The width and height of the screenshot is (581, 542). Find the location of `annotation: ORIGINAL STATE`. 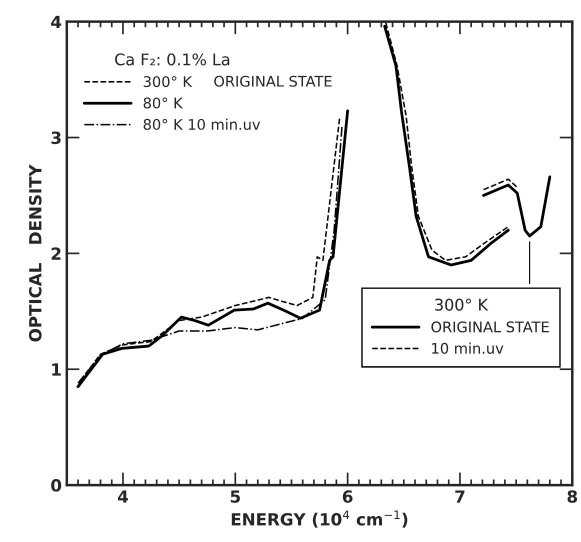

annotation: ORIGINAL STATE is located at coordinates (273, 81).